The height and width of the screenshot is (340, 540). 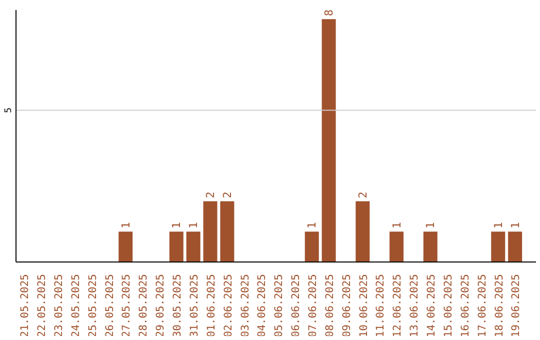 What do you see at coordinates (432, 306) in the screenshot?
I see `x-tick-label: 14.06.2025` at bounding box center [432, 306].